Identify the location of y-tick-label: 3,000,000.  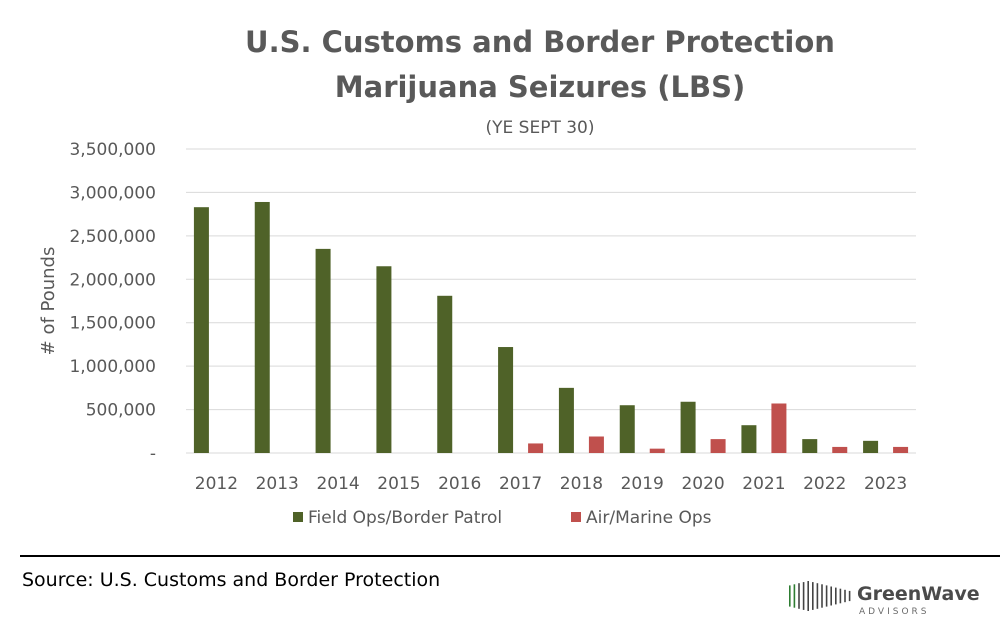
(112, 193).